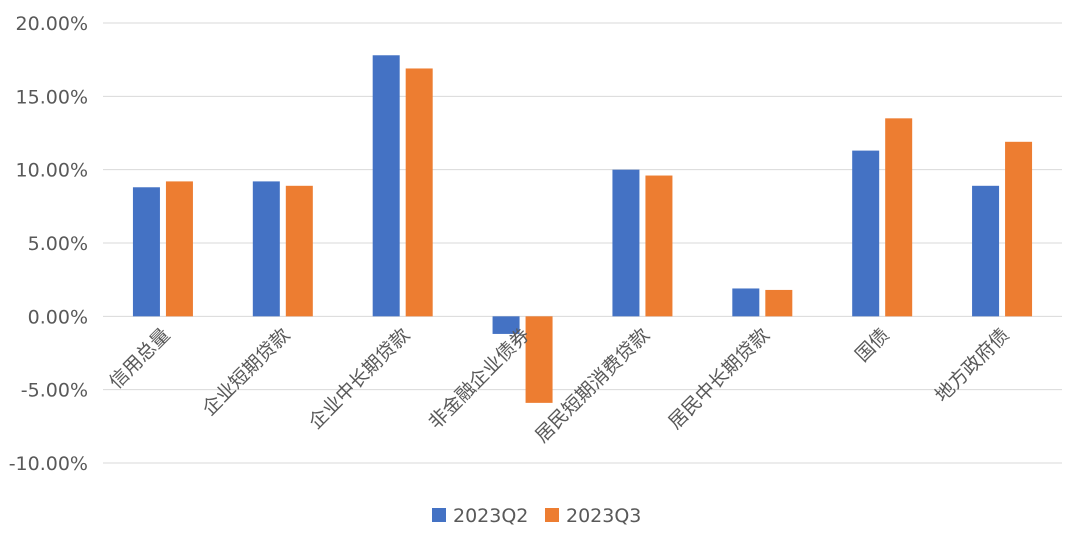  I want to click on y-tick-label: -5.00%, so click(54, 391).